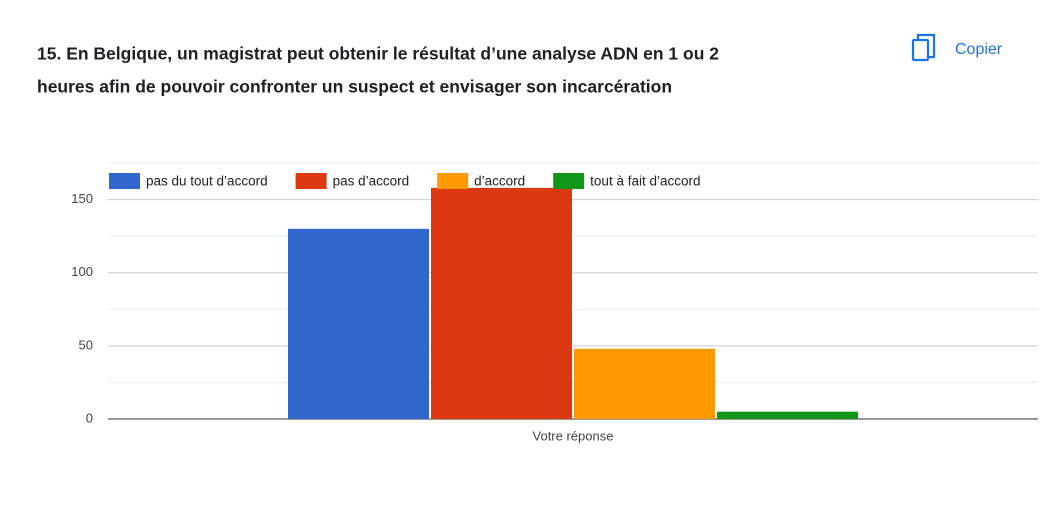 The height and width of the screenshot is (516, 1045). I want to click on y-tick-label: 50, so click(86, 344).